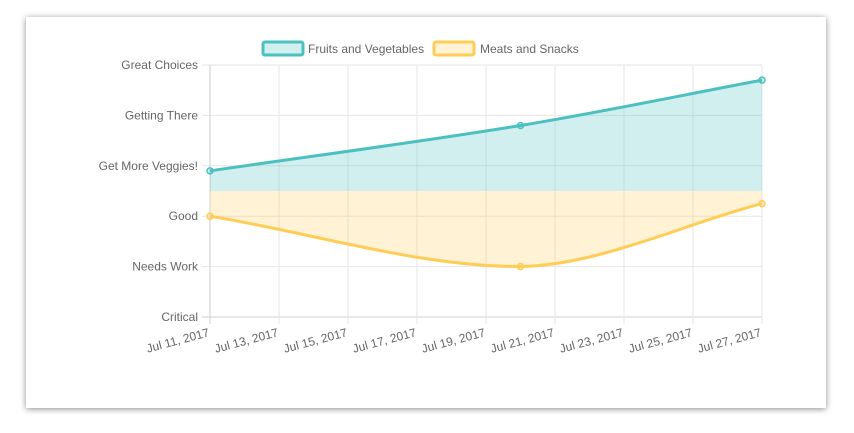  What do you see at coordinates (384, 340) in the screenshot?
I see `x-tick-label: Jul 17, 2017` at bounding box center [384, 340].